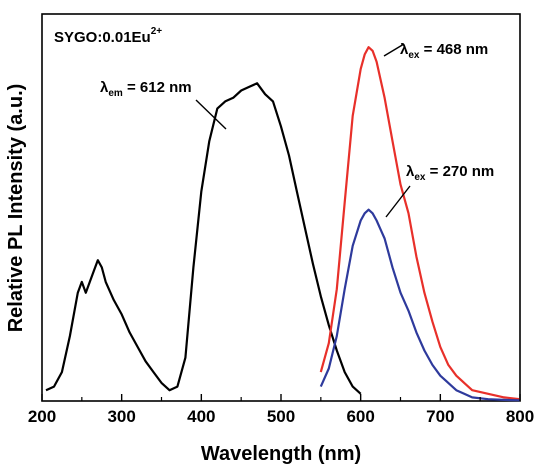  I want to click on x-axis-minor-ticks, so click(281, 399).